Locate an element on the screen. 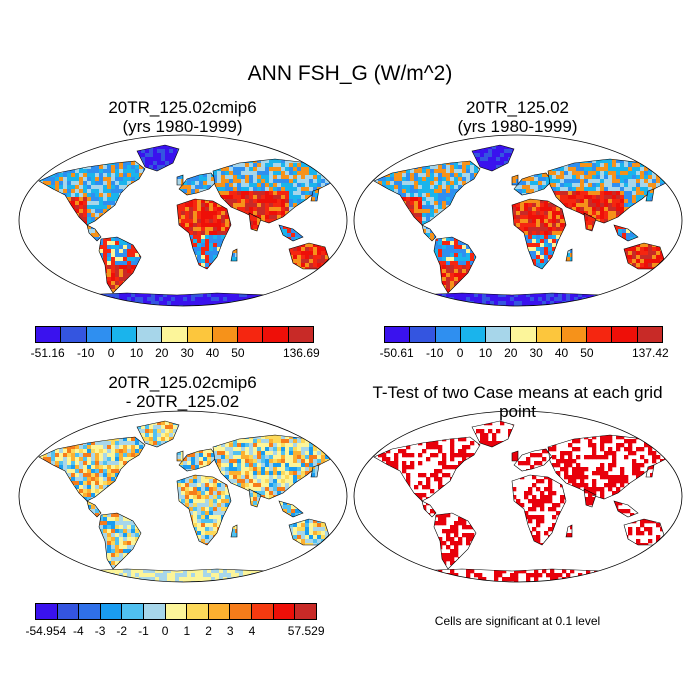 Image resolution: width=700 pixels, height=700 pixels. panel-title-diff: 20TR_125.02cmip6 - 20TR_125.02 is located at coordinates (182, 392).